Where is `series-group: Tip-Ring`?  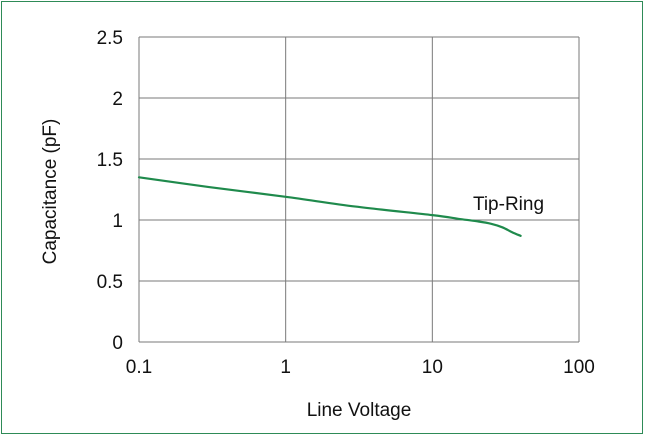
series-group: Tip-Ring is located at coordinates (340, 206).